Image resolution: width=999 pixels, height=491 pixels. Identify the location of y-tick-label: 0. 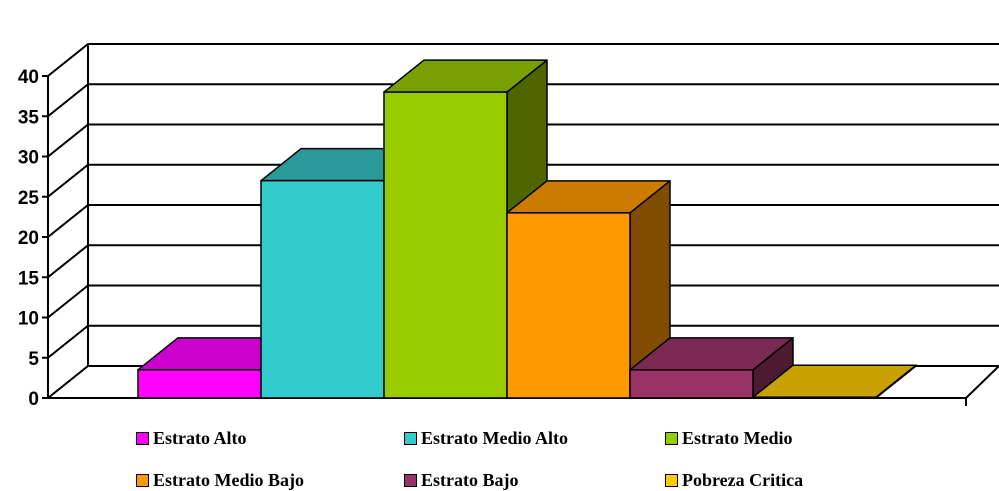
(33, 399).